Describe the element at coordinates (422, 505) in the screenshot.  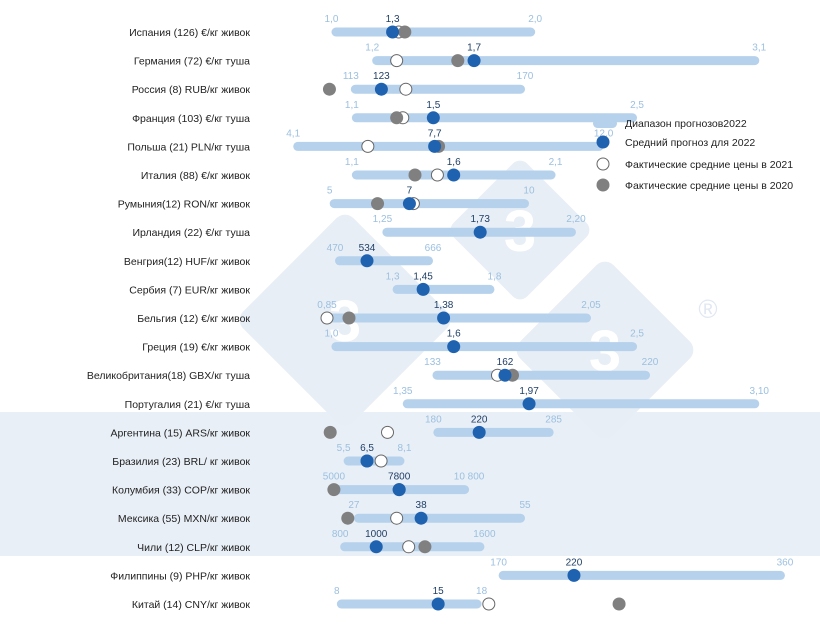
I see `mean-label: 38` at that location.